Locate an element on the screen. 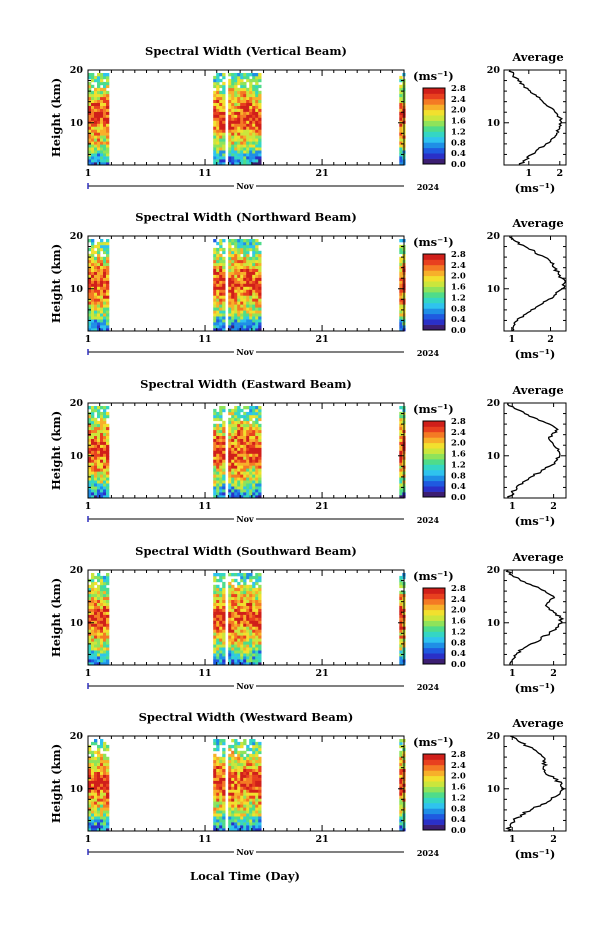 Image resolution: width=616 pixels, height=931 pixels. colorbar-tick-label: 2.8 is located at coordinates (458, 755).